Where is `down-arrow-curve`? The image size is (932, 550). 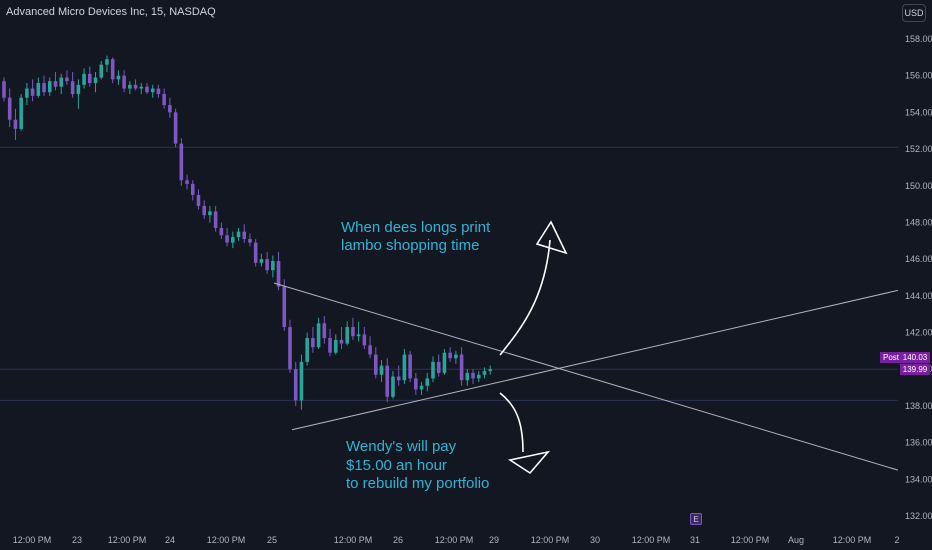 down-arrow-curve is located at coordinates (511, 422).